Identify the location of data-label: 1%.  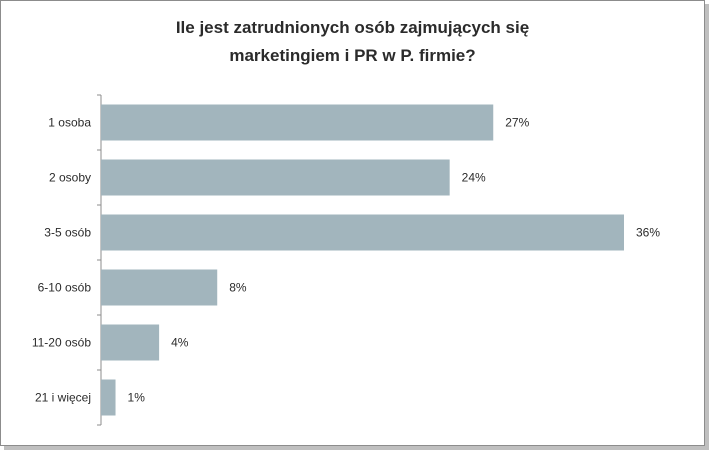
(137, 398).